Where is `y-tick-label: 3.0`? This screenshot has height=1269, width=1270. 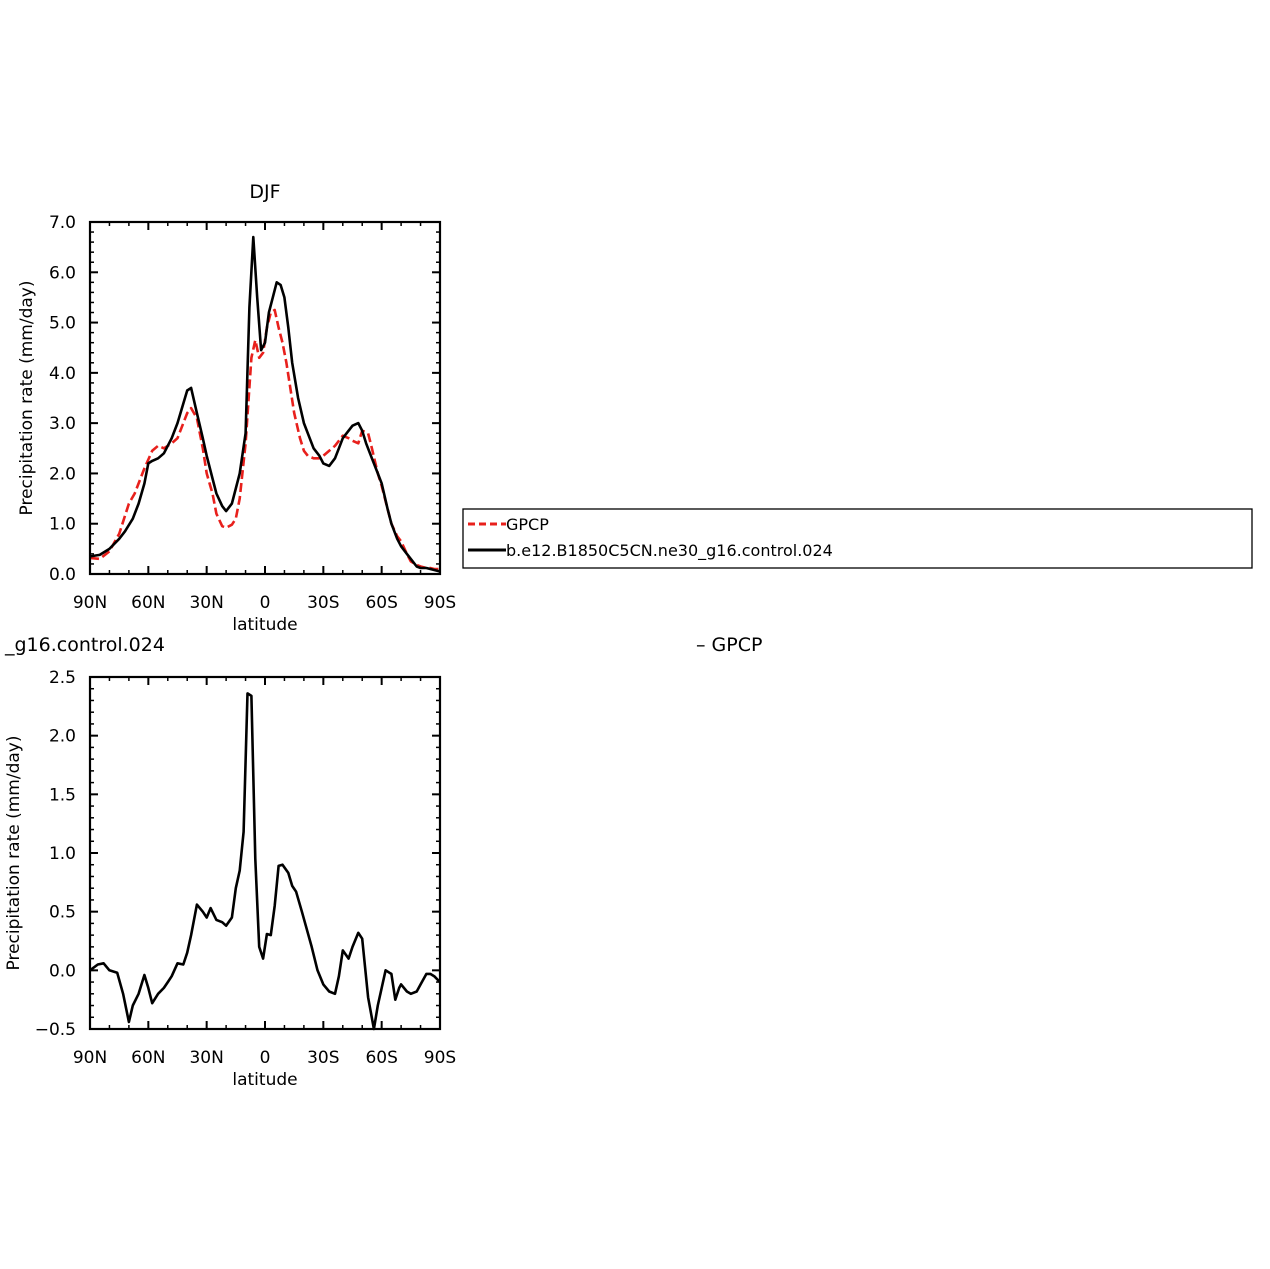
y-tick-label: 3.0 is located at coordinates (62, 424).